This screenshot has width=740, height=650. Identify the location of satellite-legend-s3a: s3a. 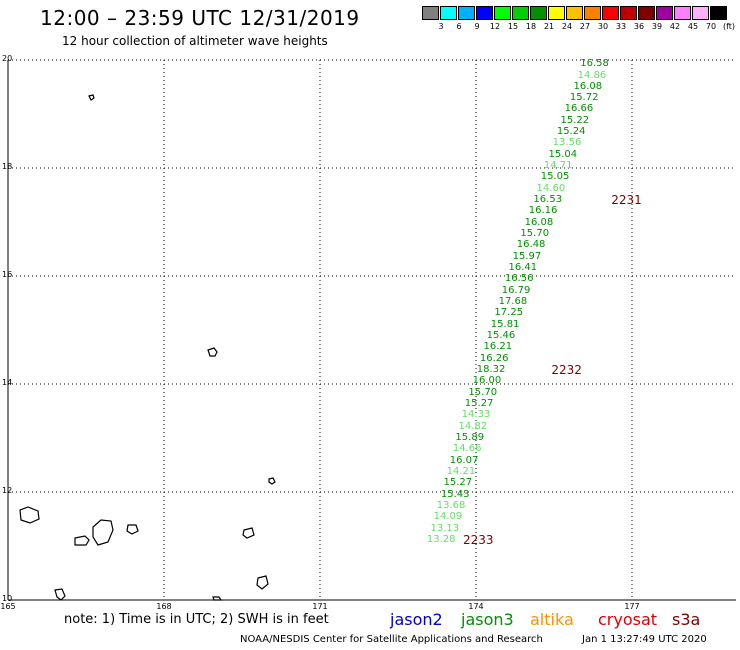
(686, 619).